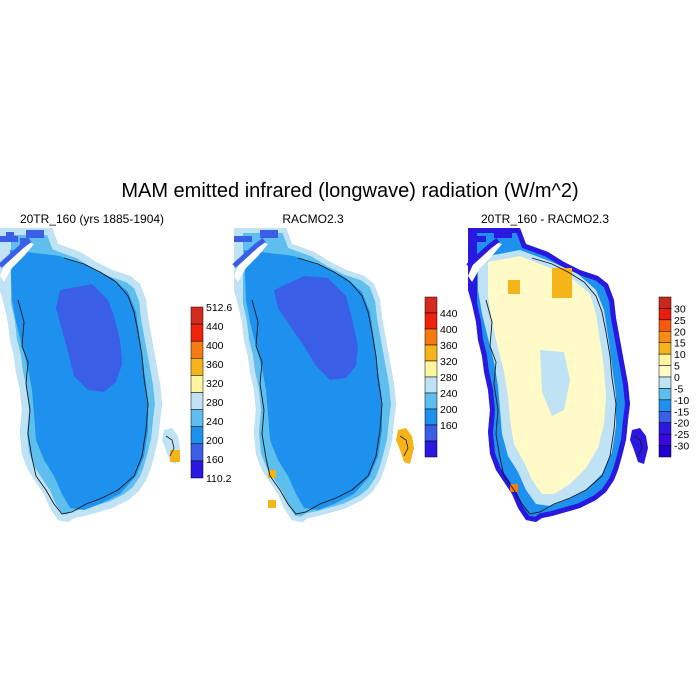 This screenshot has width=700, height=700. I want to click on colorbar-label: -5, so click(678, 389).